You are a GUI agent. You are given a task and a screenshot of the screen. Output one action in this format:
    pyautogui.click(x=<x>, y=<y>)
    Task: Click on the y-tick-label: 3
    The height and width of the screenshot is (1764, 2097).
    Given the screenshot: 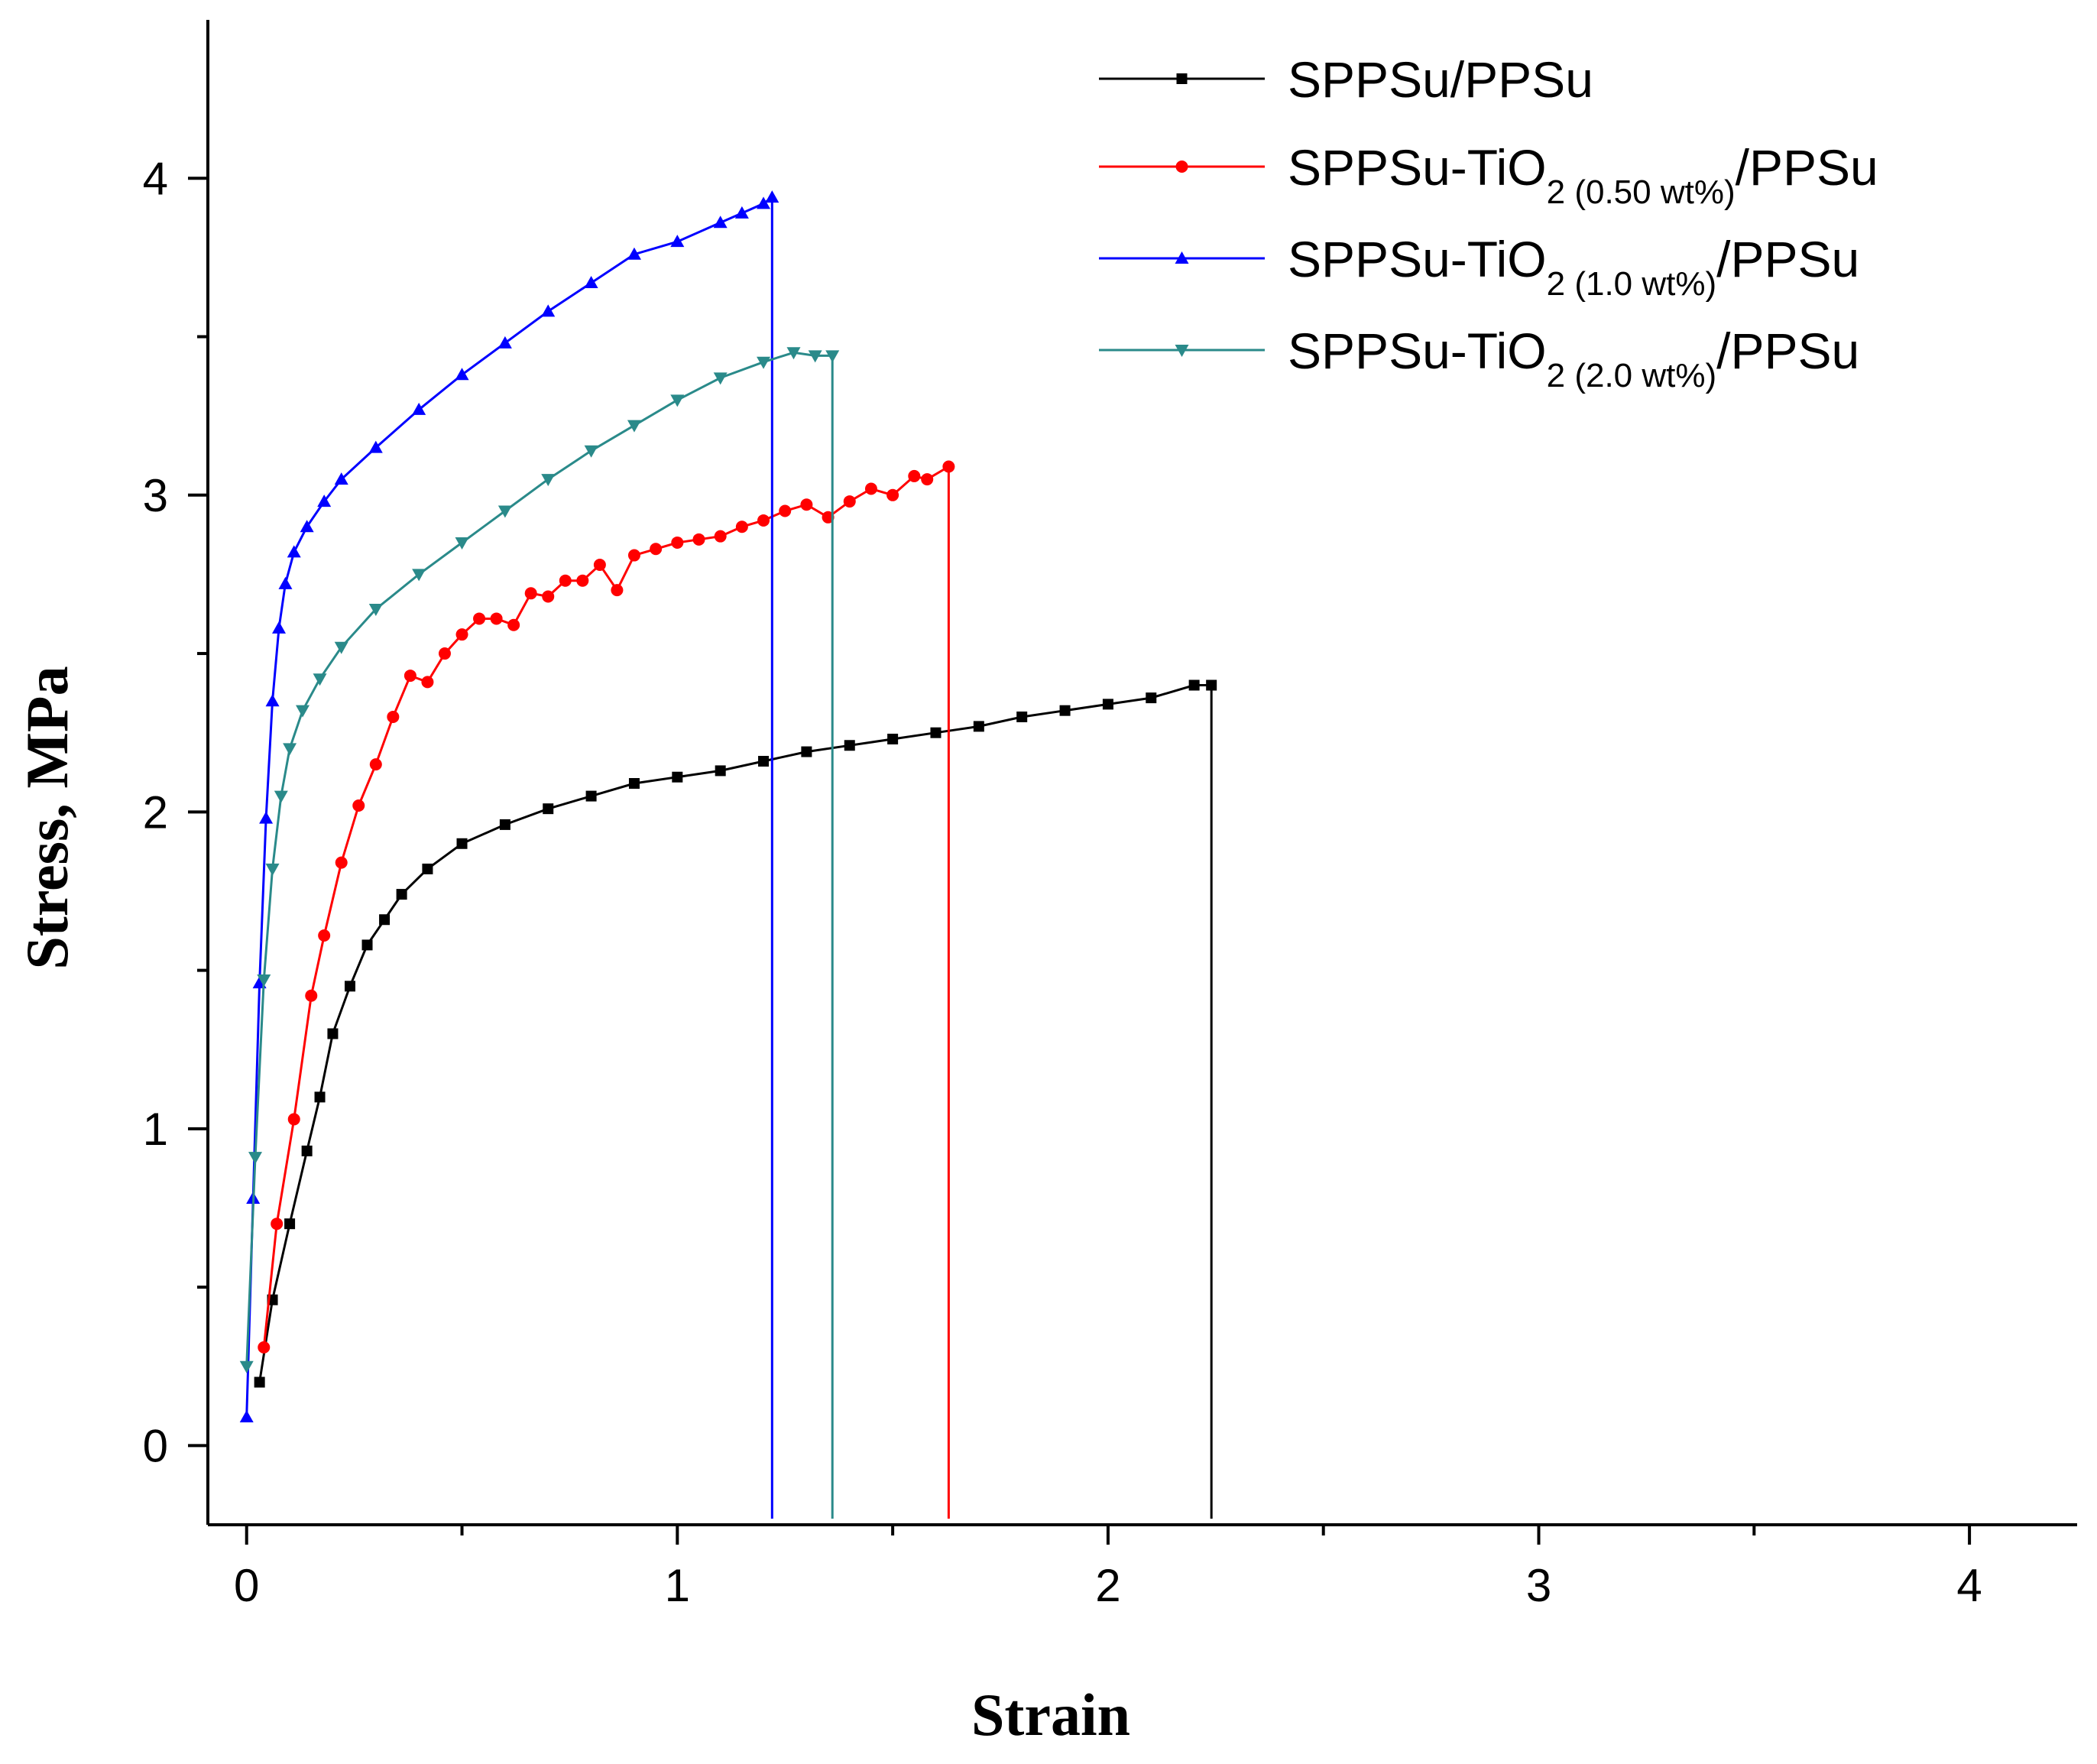 What is the action you would take?
    pyautogui.click(x=156, y=495)
    